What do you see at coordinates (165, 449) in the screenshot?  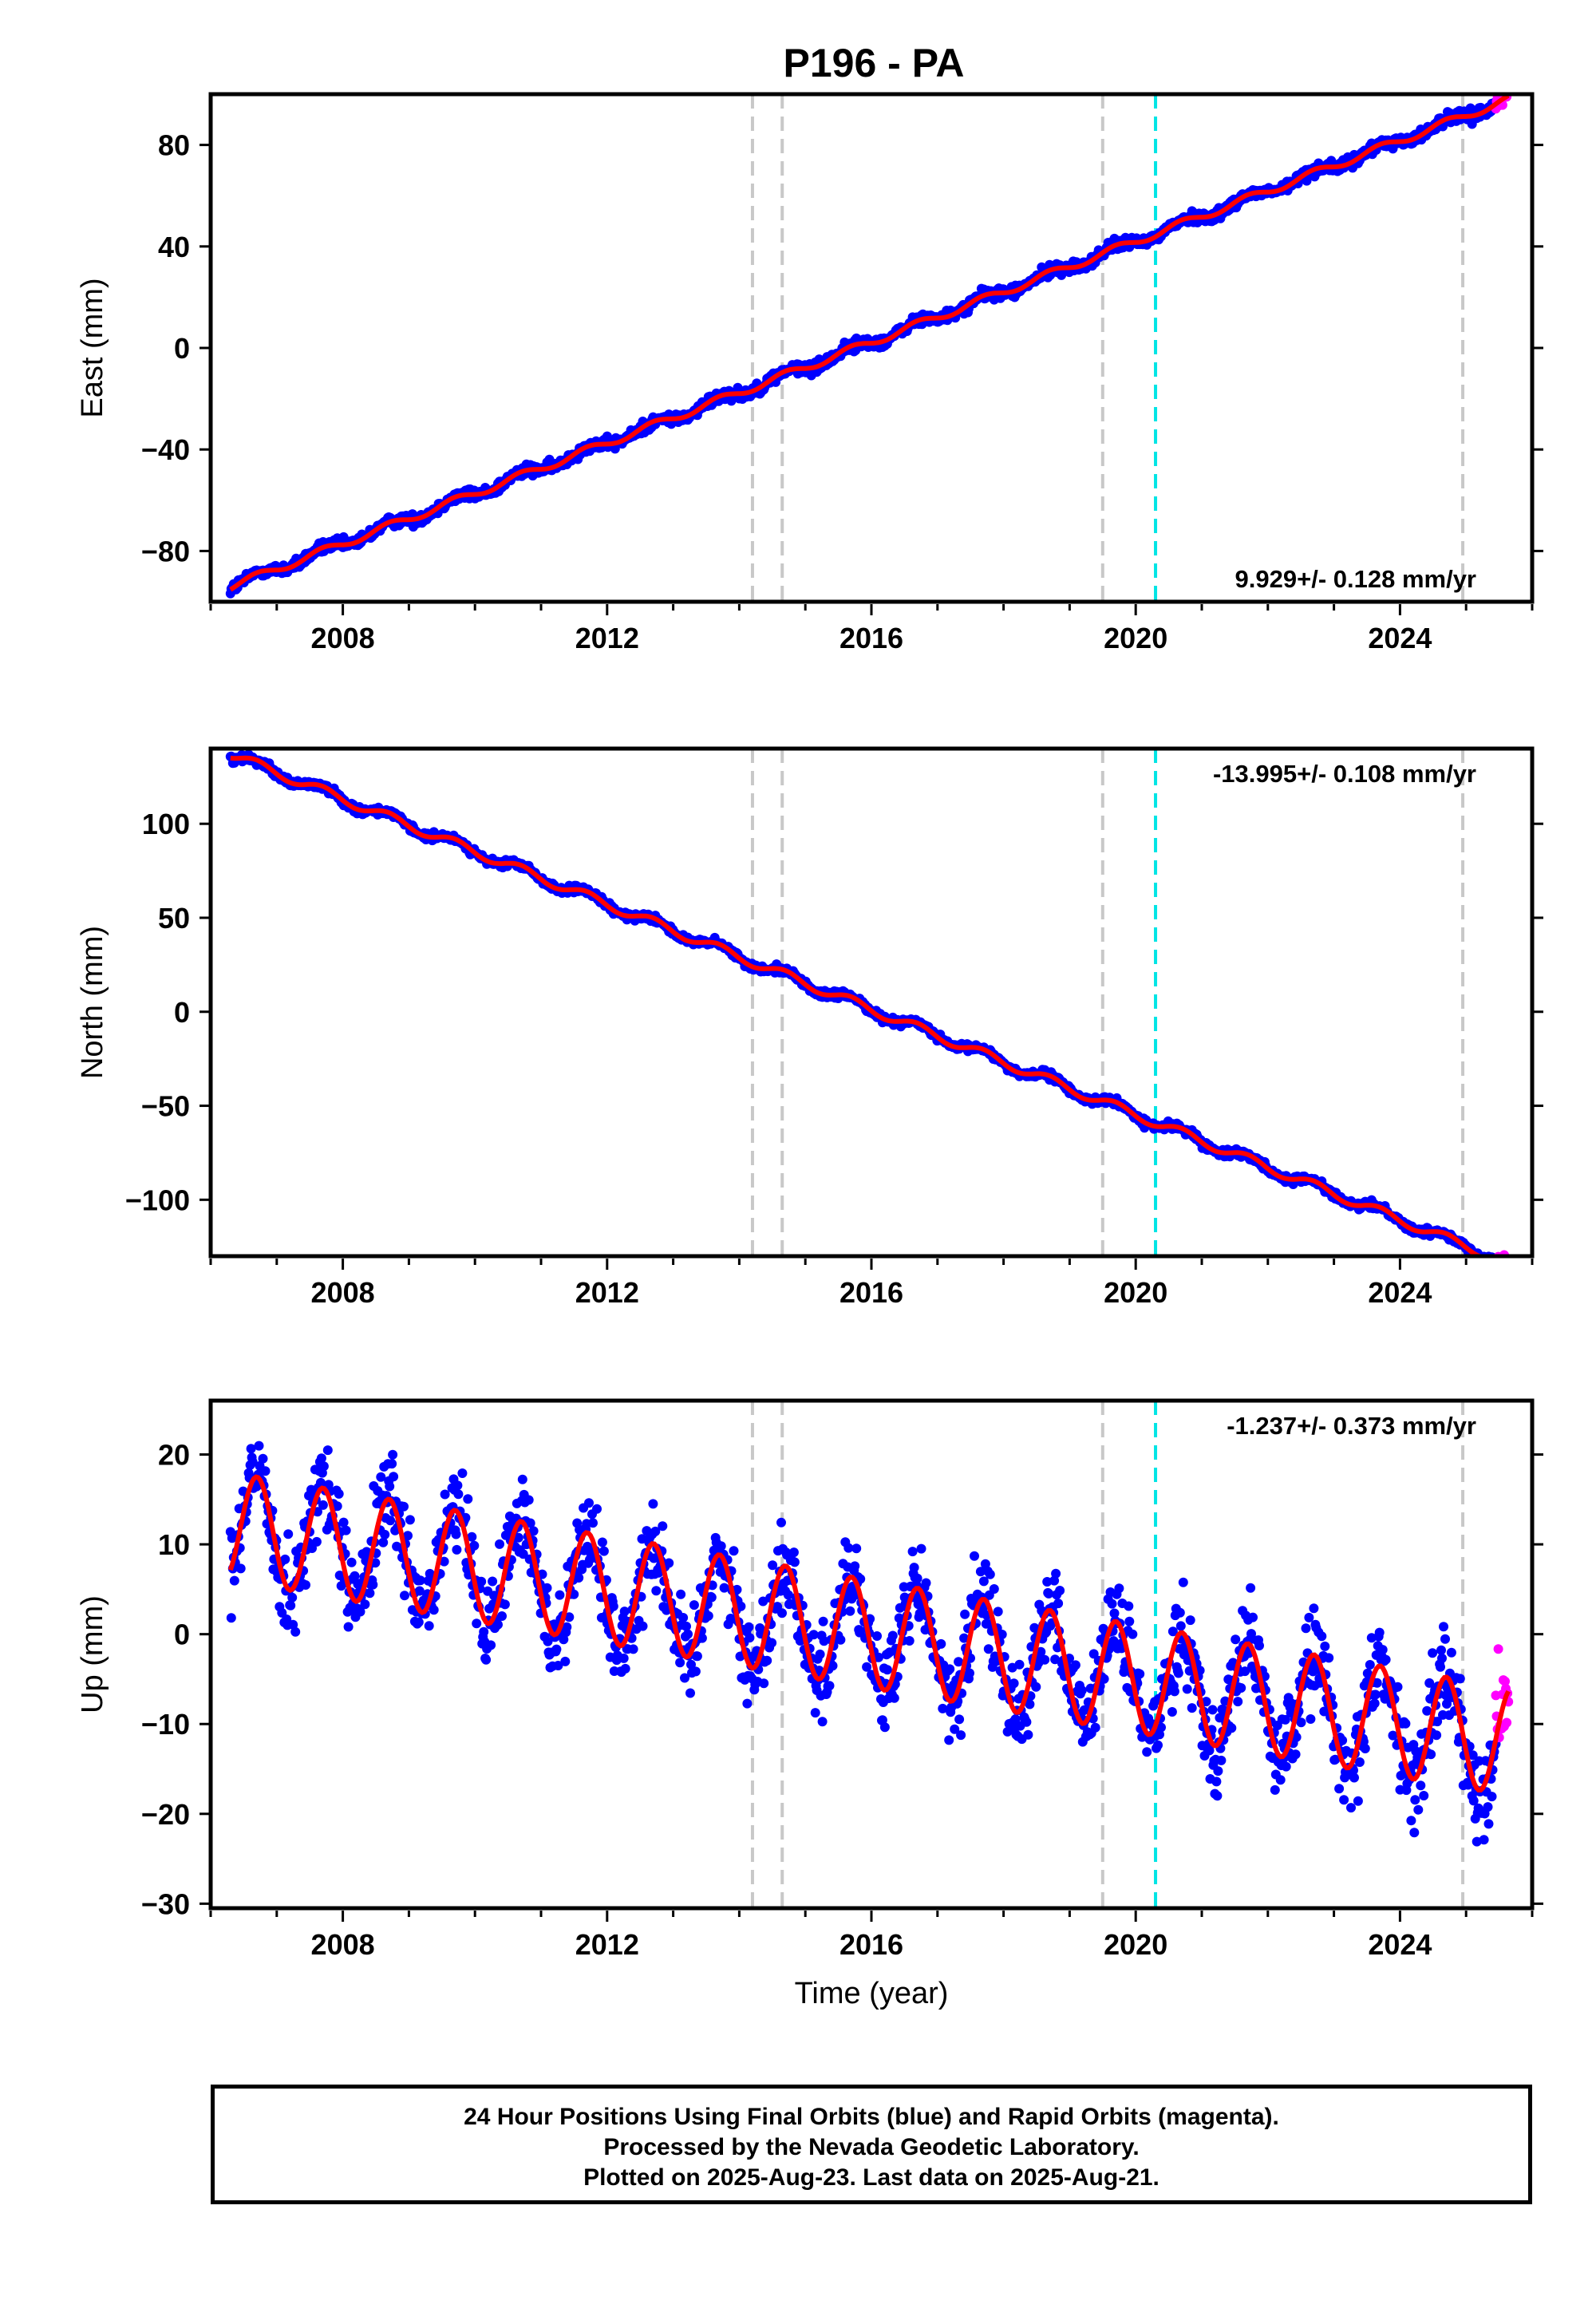 I see `y-tick-label: −40` at bounding box center [165, 449].